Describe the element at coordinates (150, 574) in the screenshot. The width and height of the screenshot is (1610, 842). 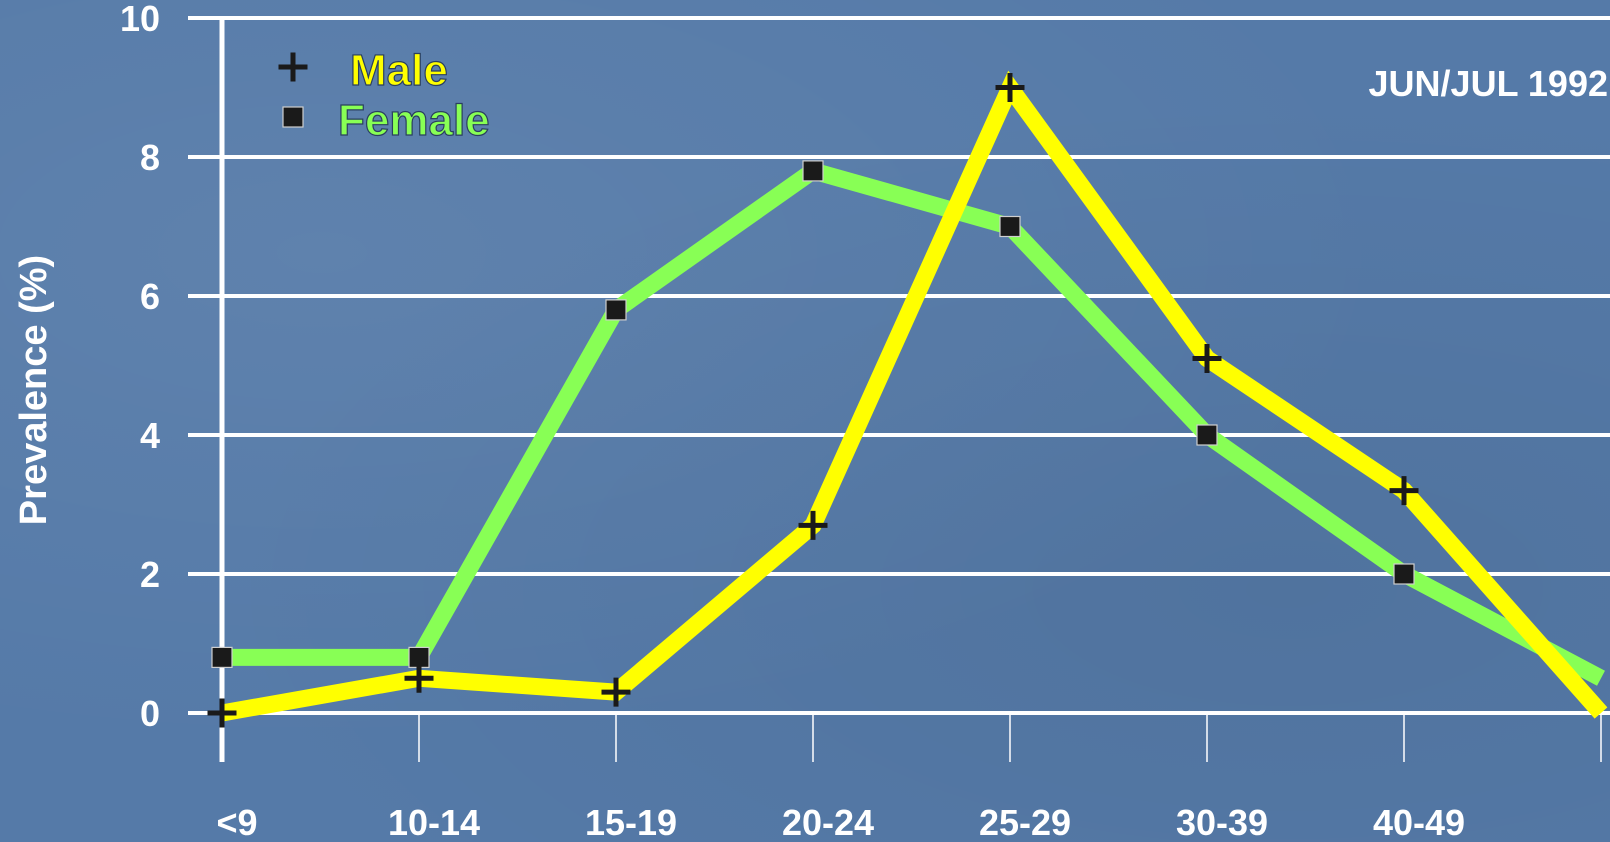
I see `y-tick-label: 2` at that location.